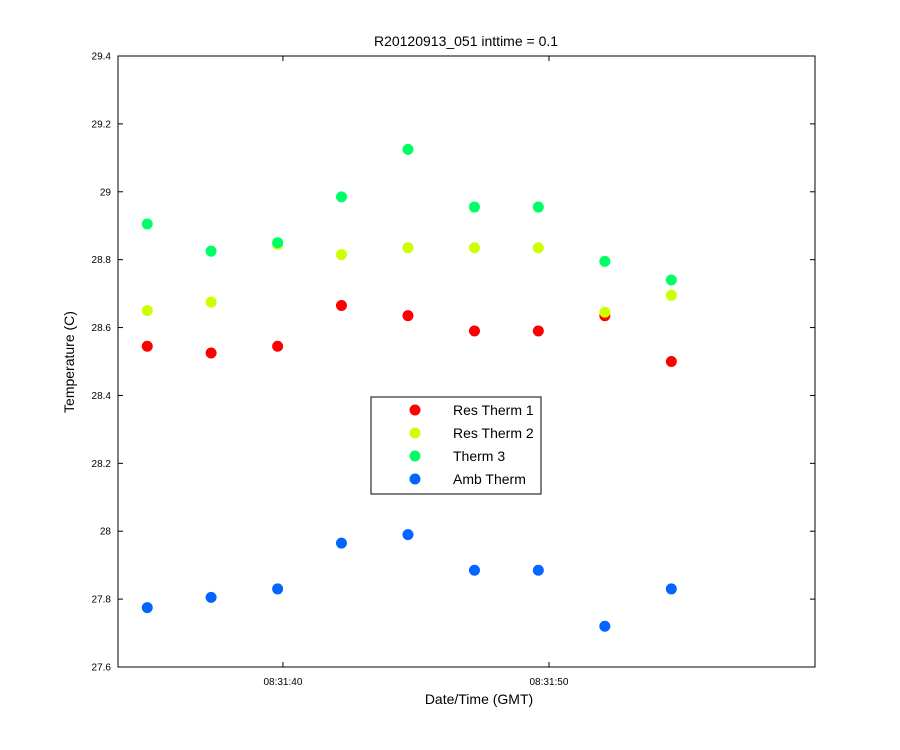  I want to click on x-tick-label: 08:31:50, so click(549, 682).